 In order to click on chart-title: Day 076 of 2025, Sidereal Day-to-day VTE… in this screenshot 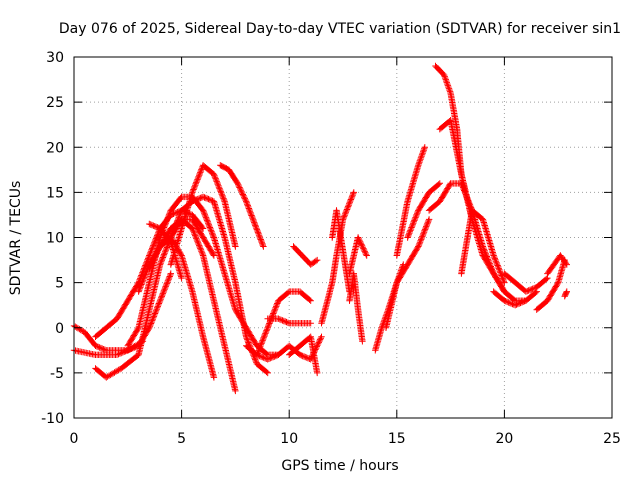, I will do `click(340, 29)`.